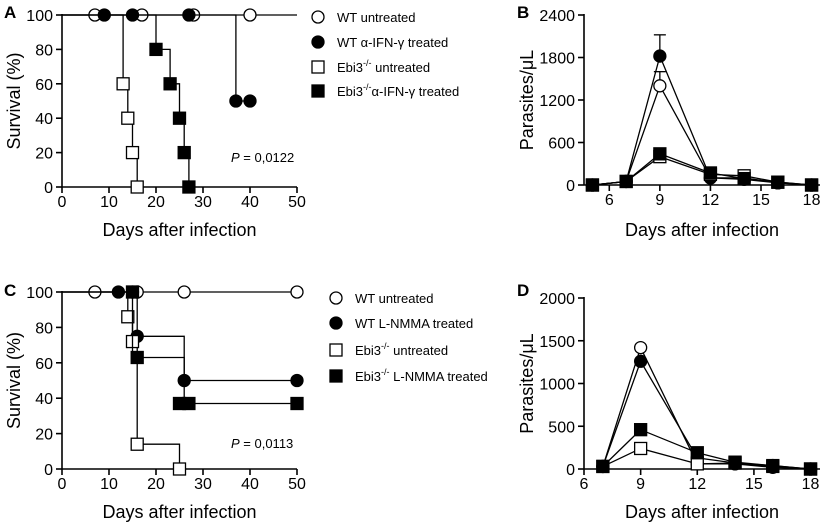  What do you see at coordinates (10, 12) in the screenshot?
I see `panel-letter: A` at bounding box center [10, 12].